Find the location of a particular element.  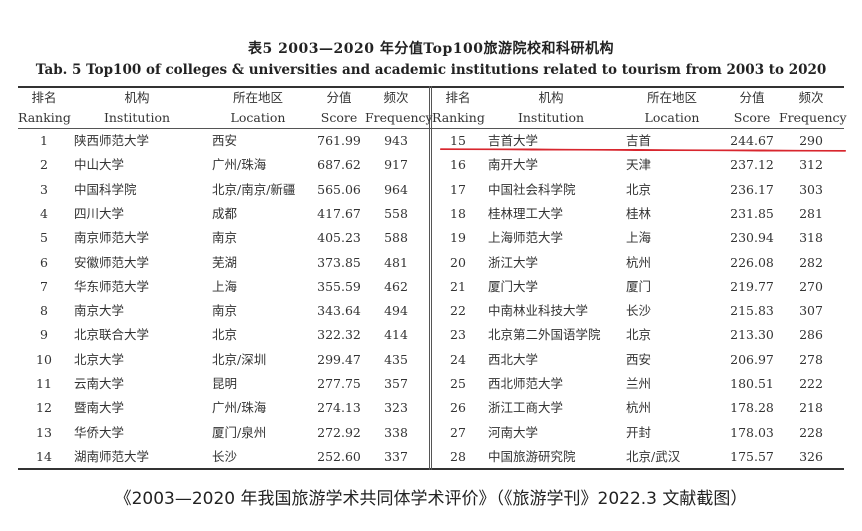

cell-frequency: 326 is located at coordinates (811, 456).